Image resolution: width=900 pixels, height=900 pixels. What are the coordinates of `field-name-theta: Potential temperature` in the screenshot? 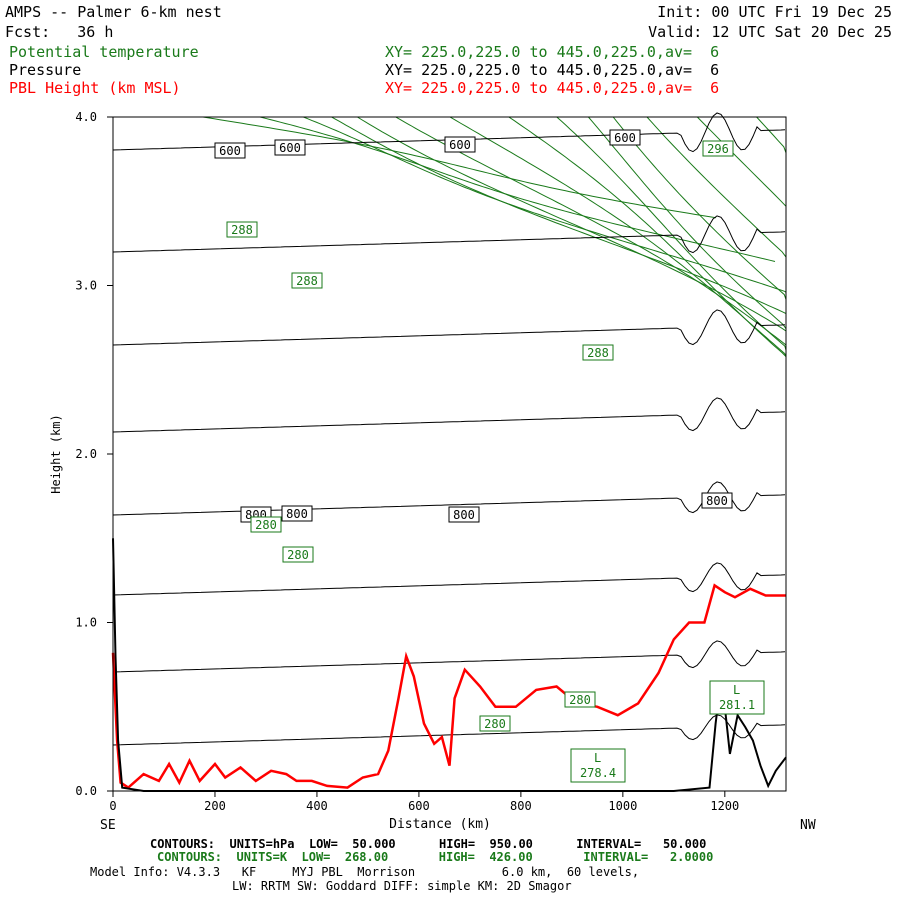 It's located at (104, 52).